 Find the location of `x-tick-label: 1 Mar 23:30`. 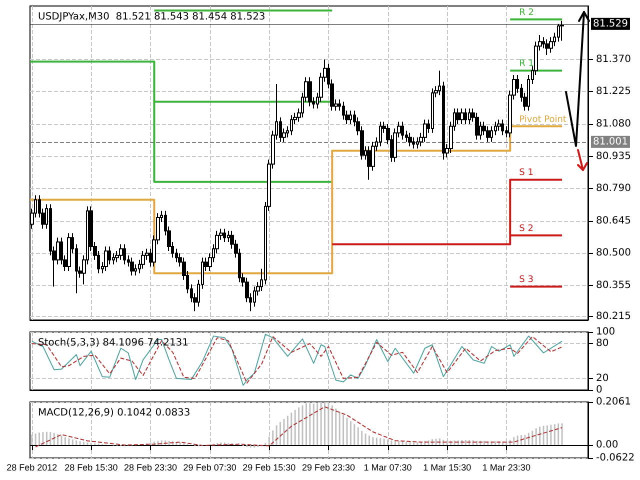

x-tick-label: 1 Mar 23:30 is located at coordinates (506, 467).